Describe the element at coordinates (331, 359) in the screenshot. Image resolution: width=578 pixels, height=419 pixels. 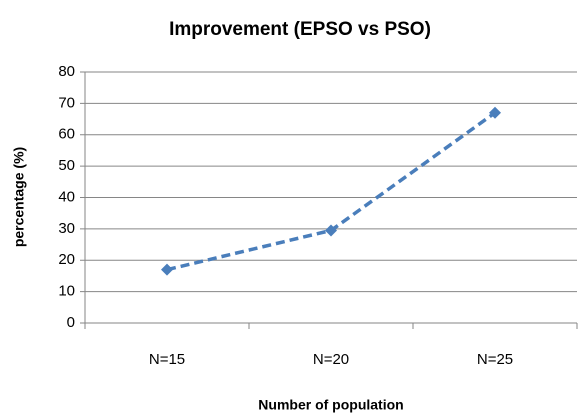
I see `x-tick-label: N=20` at that location.